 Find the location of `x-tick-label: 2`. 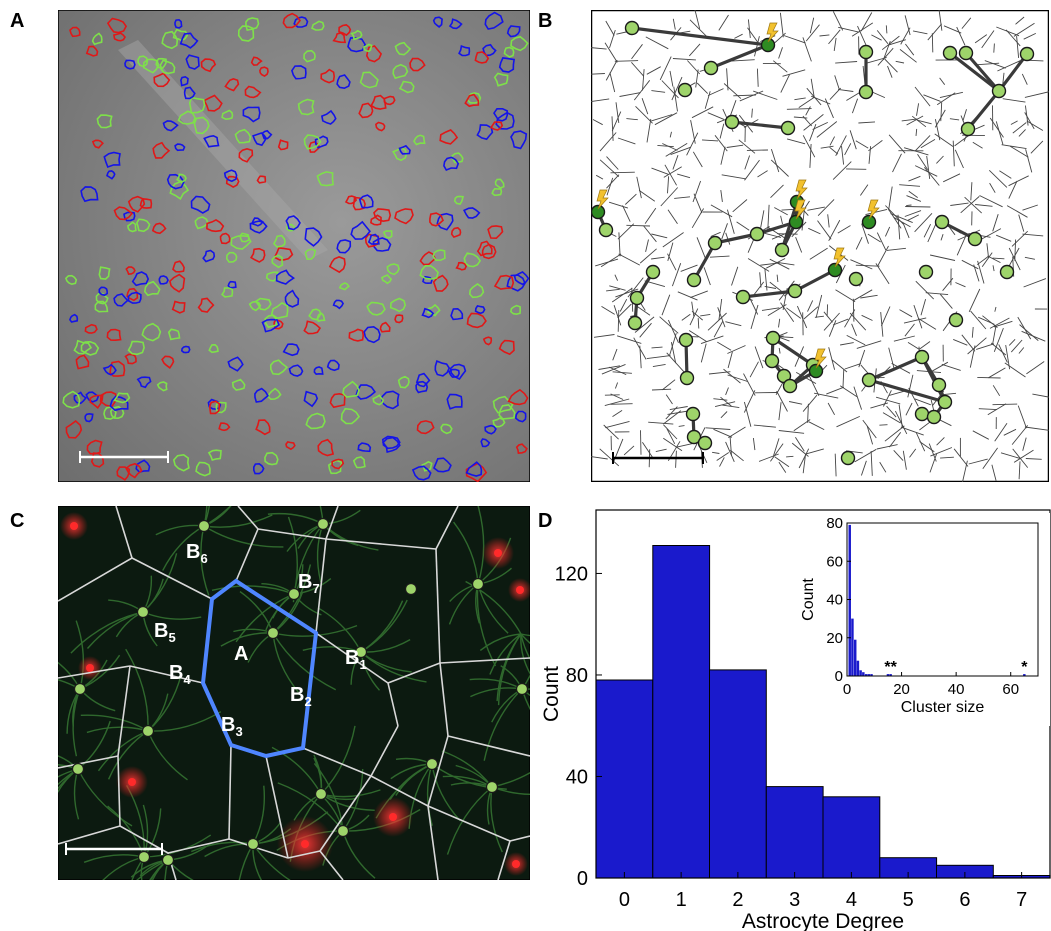

x-tick-label: 2 is located at coordinates (737, 900).